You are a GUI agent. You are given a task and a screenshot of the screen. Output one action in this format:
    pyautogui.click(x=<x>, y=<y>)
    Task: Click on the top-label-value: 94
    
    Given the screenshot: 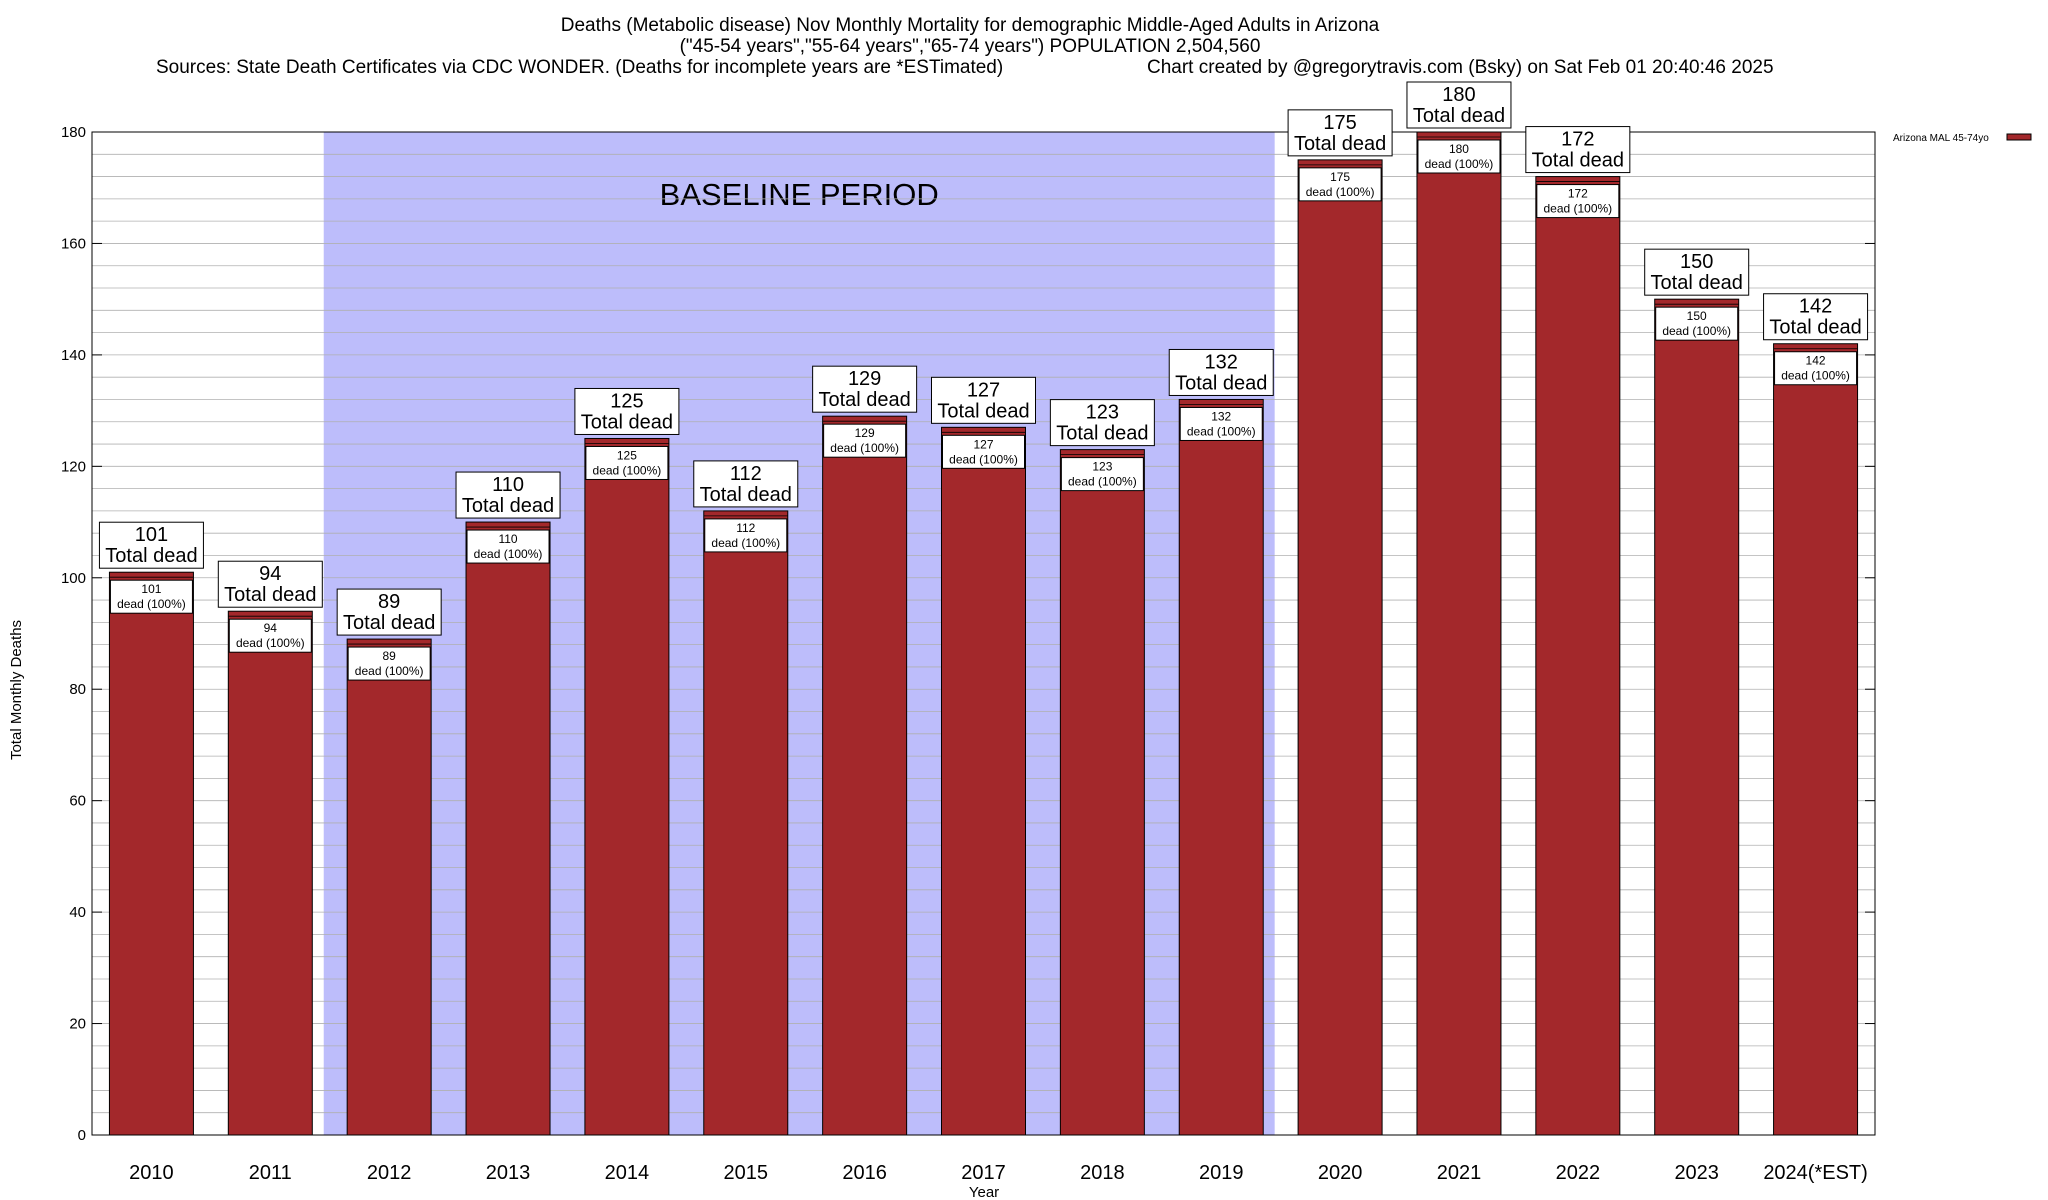 What is the action you would take?
    pyautogui.click(x=270, y=574)
    